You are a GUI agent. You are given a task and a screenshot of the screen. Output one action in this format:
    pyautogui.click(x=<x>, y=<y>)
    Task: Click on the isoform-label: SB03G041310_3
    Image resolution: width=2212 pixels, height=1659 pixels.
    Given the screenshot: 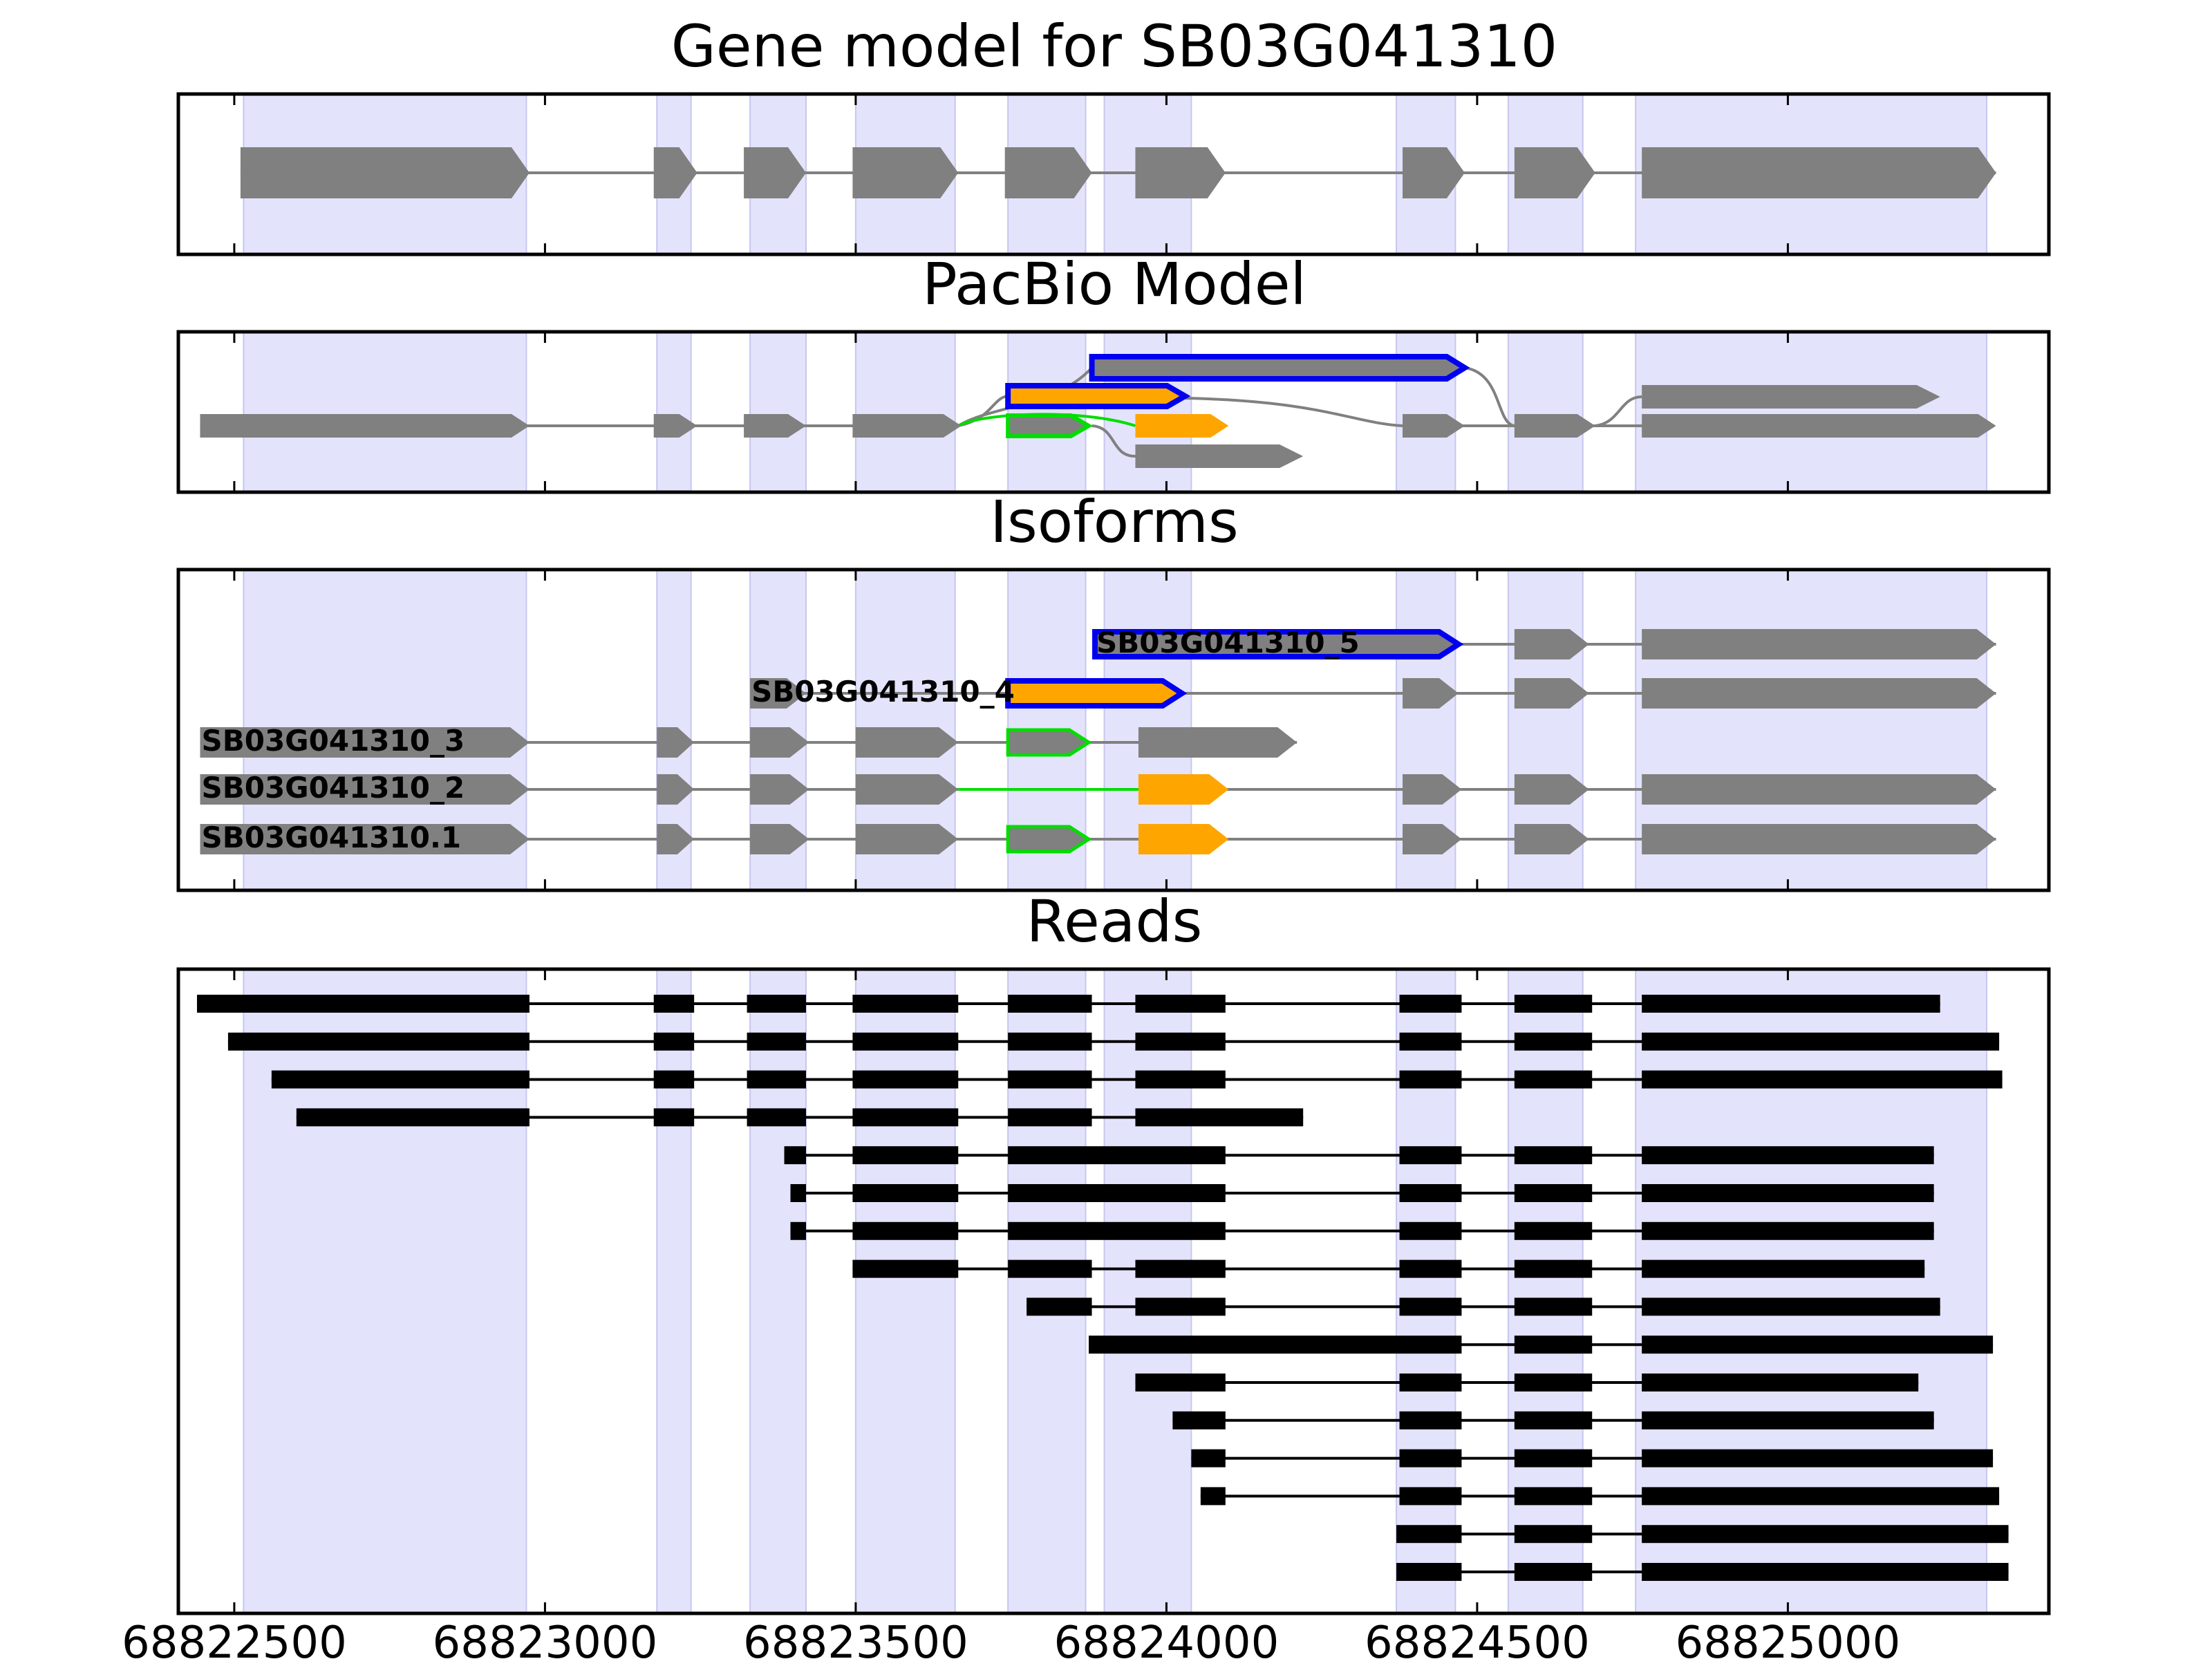 What is the action you would take?
    pyautogui.click(x=333, y=741)
    